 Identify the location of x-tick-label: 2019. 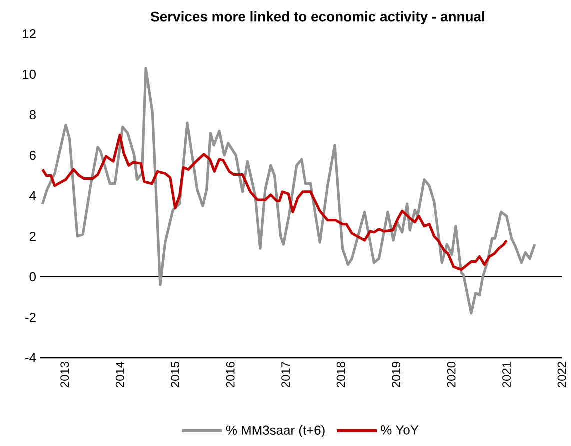
(396, 375).